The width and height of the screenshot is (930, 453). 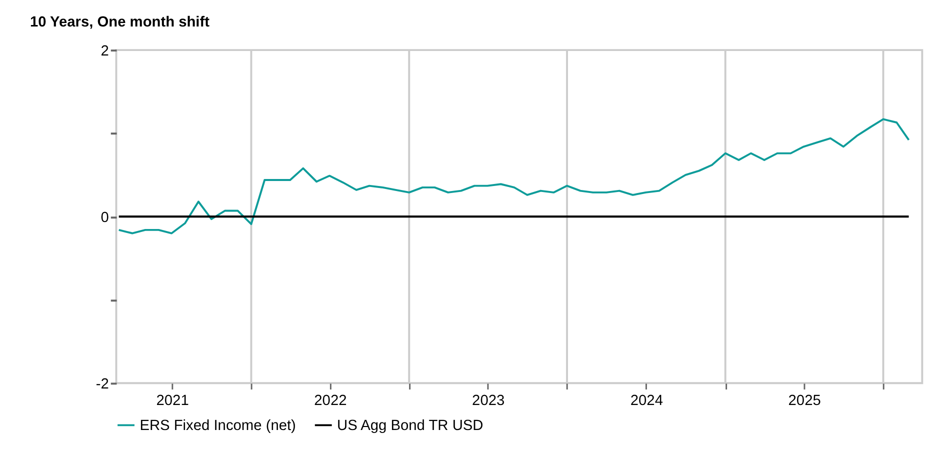 I want to click on x-tick-label: 2025, so click(x=804, y=401).